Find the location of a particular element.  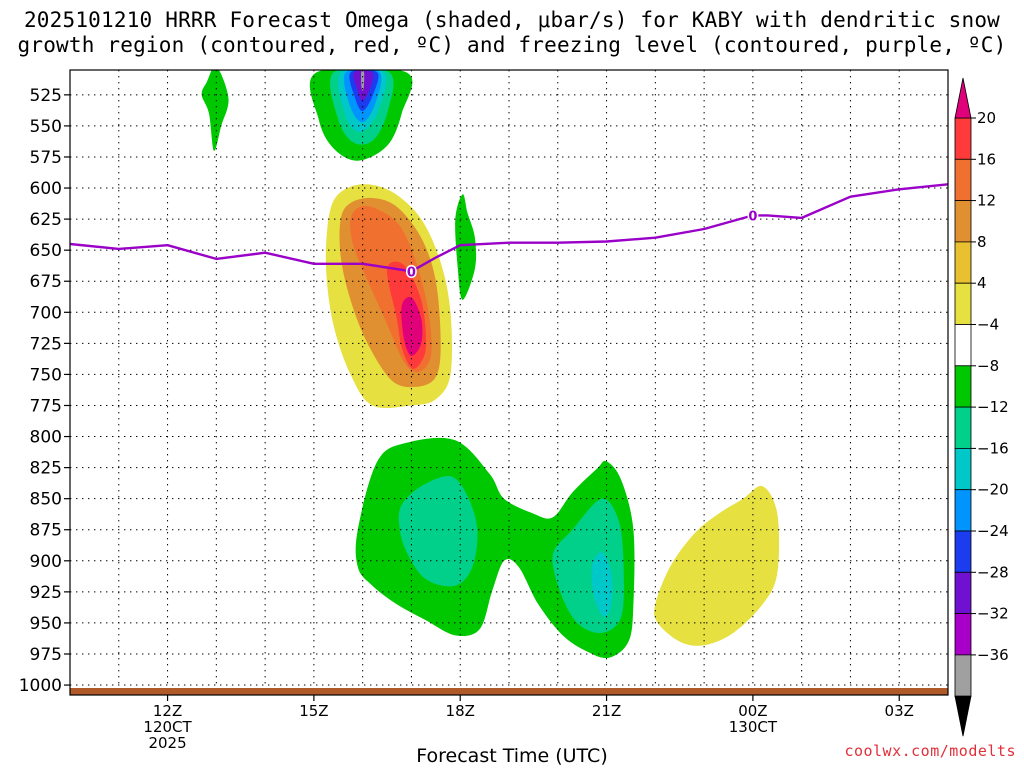

y-tick-label: 875 is located at coordinates (46, 531).